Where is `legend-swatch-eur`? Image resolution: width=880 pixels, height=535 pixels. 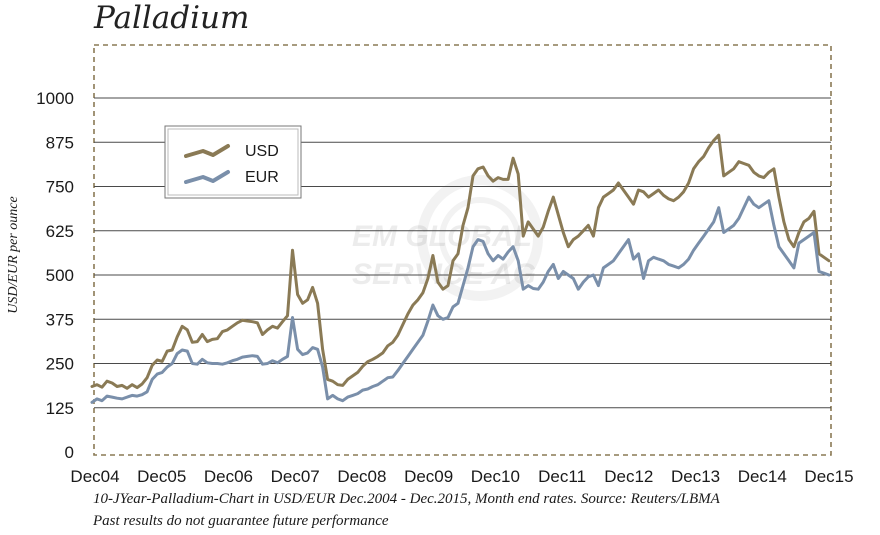
legend-swatch-eur is located at coordinates (207, 177).